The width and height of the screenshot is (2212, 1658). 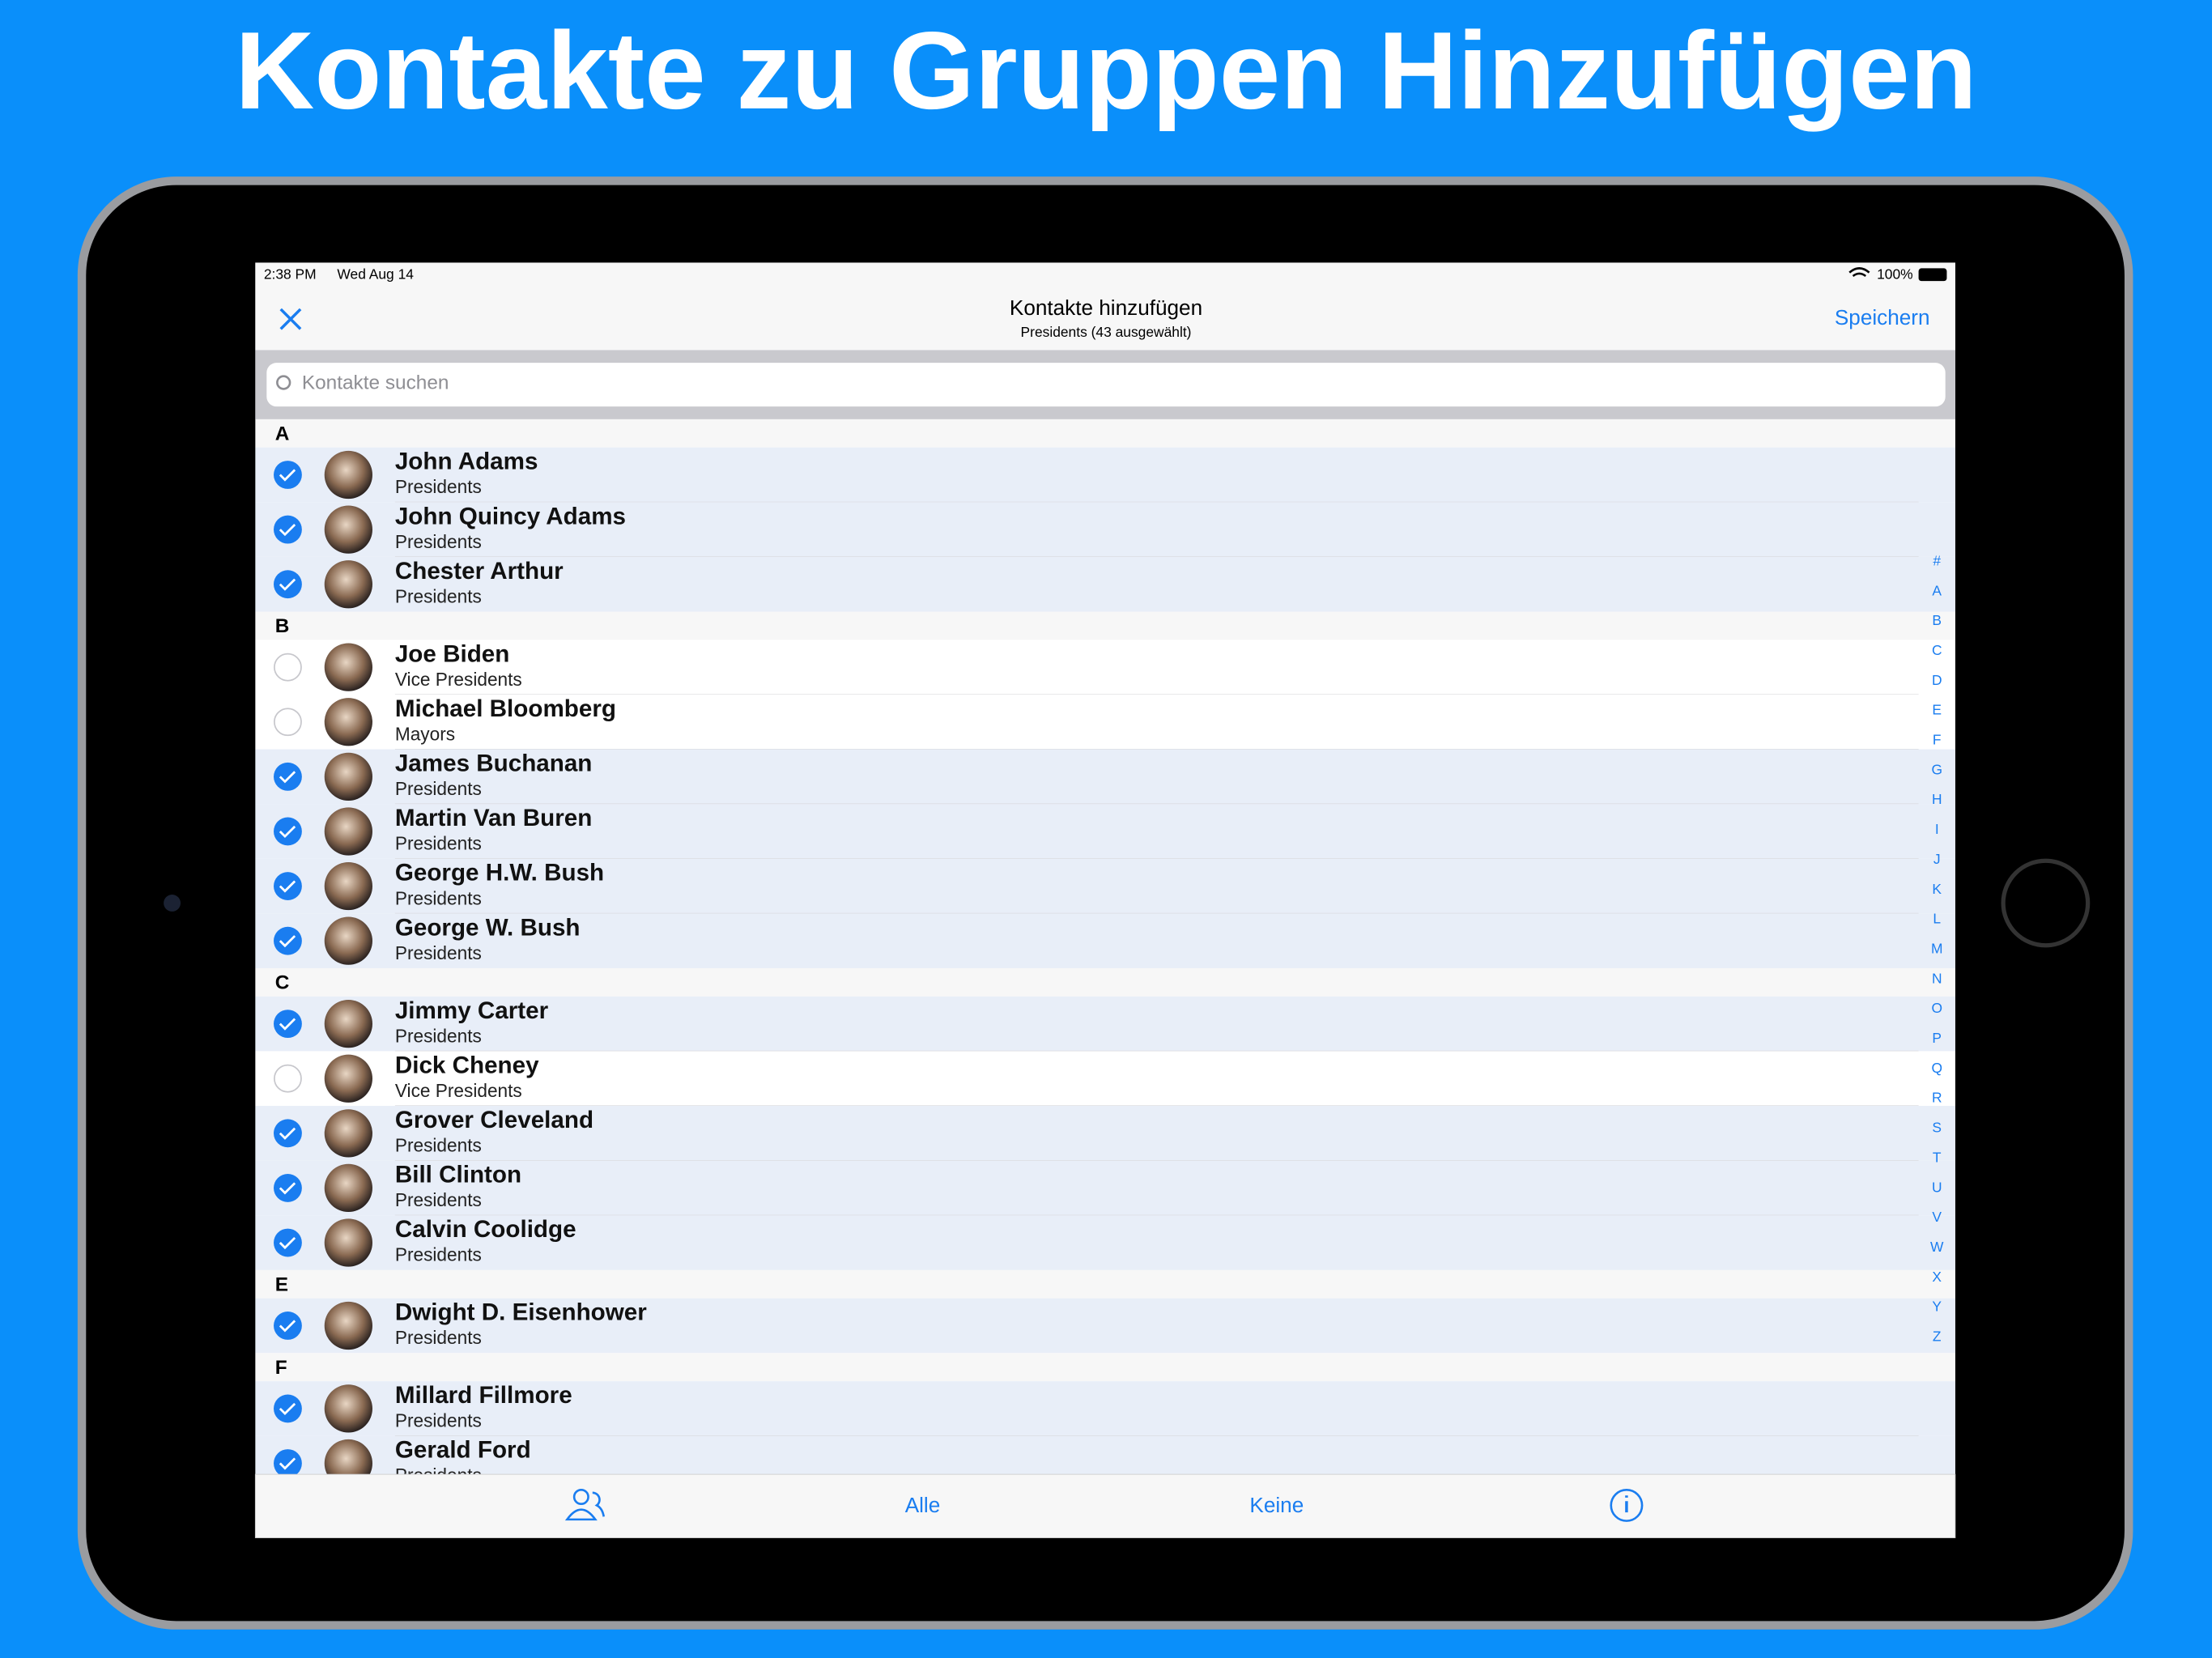 I want to click on index-letter: Y, so click(x=1937, y=1307).